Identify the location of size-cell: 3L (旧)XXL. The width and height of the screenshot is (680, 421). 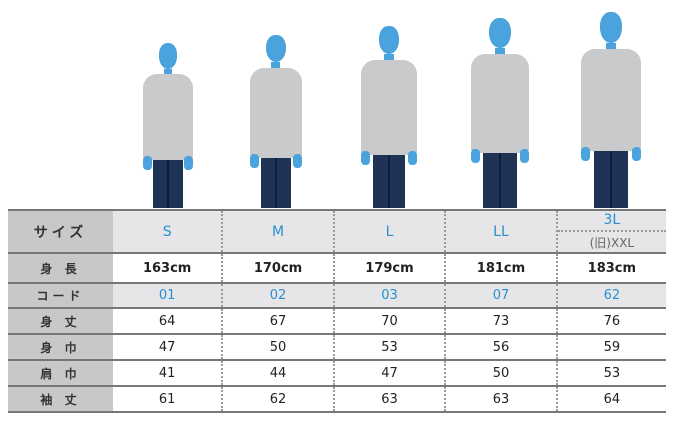
(610, 231).